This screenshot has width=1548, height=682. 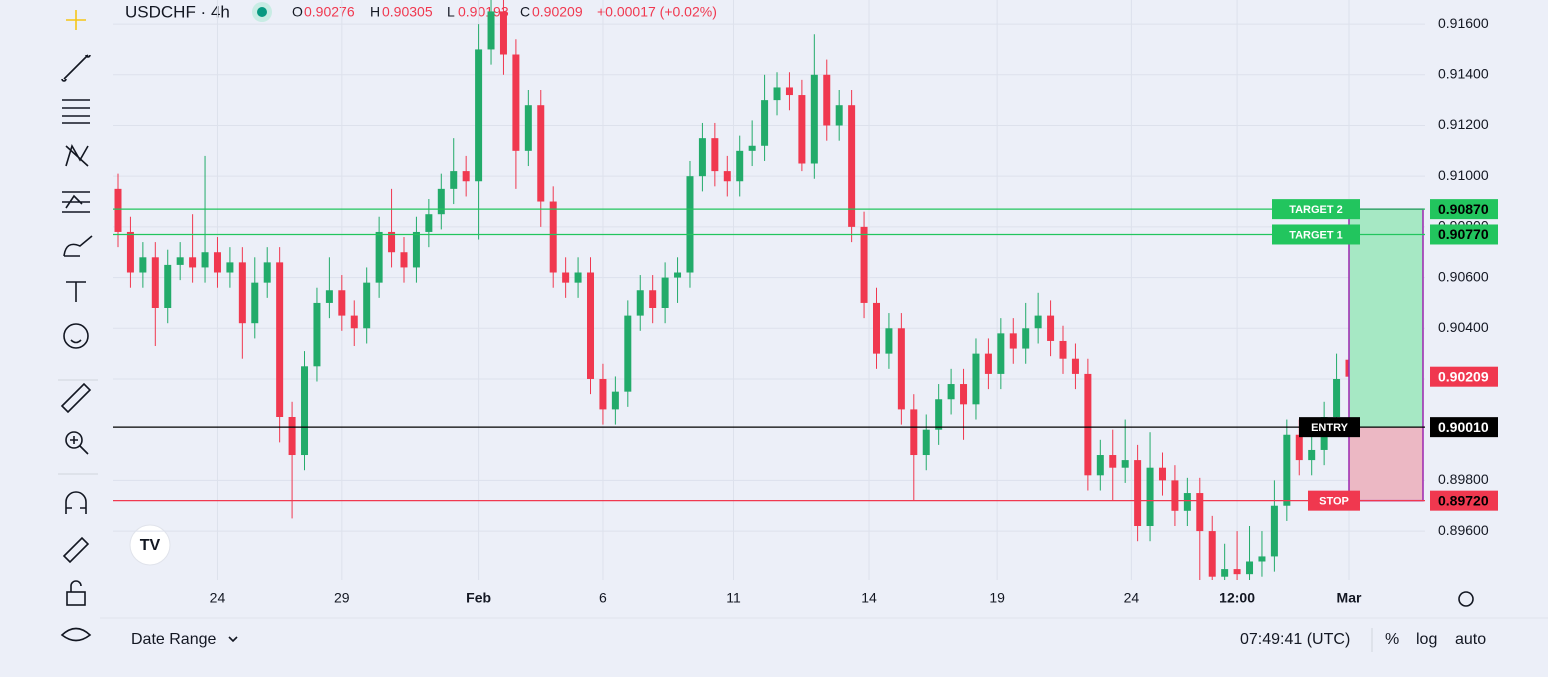 What do you see at coordinates (76, 586) in the screenshot?
I see `lock-shackle` at bounding box center [76, 586].